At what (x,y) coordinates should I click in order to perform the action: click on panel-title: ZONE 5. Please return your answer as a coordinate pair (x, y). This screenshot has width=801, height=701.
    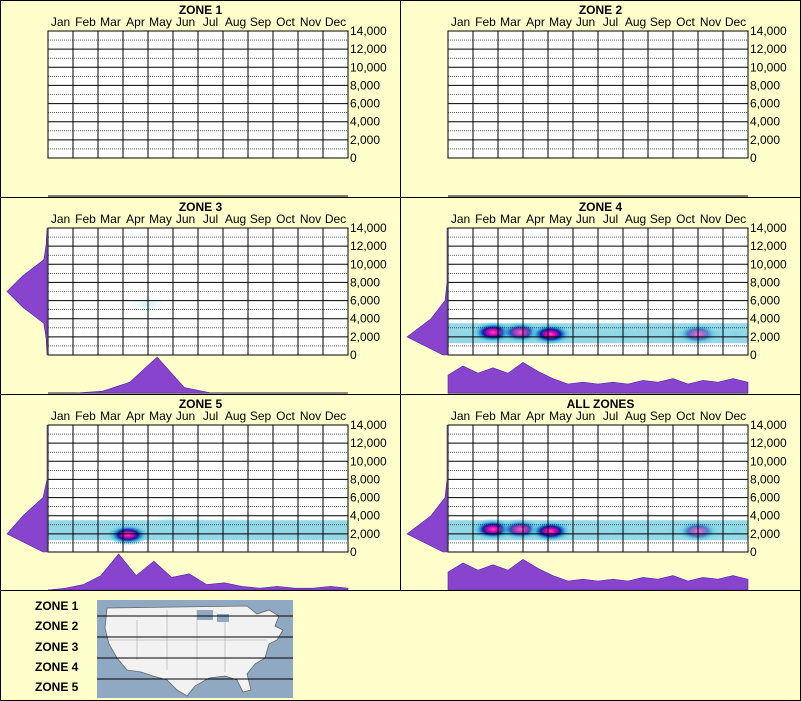
    Looking at the image, I should click on (200, 404).